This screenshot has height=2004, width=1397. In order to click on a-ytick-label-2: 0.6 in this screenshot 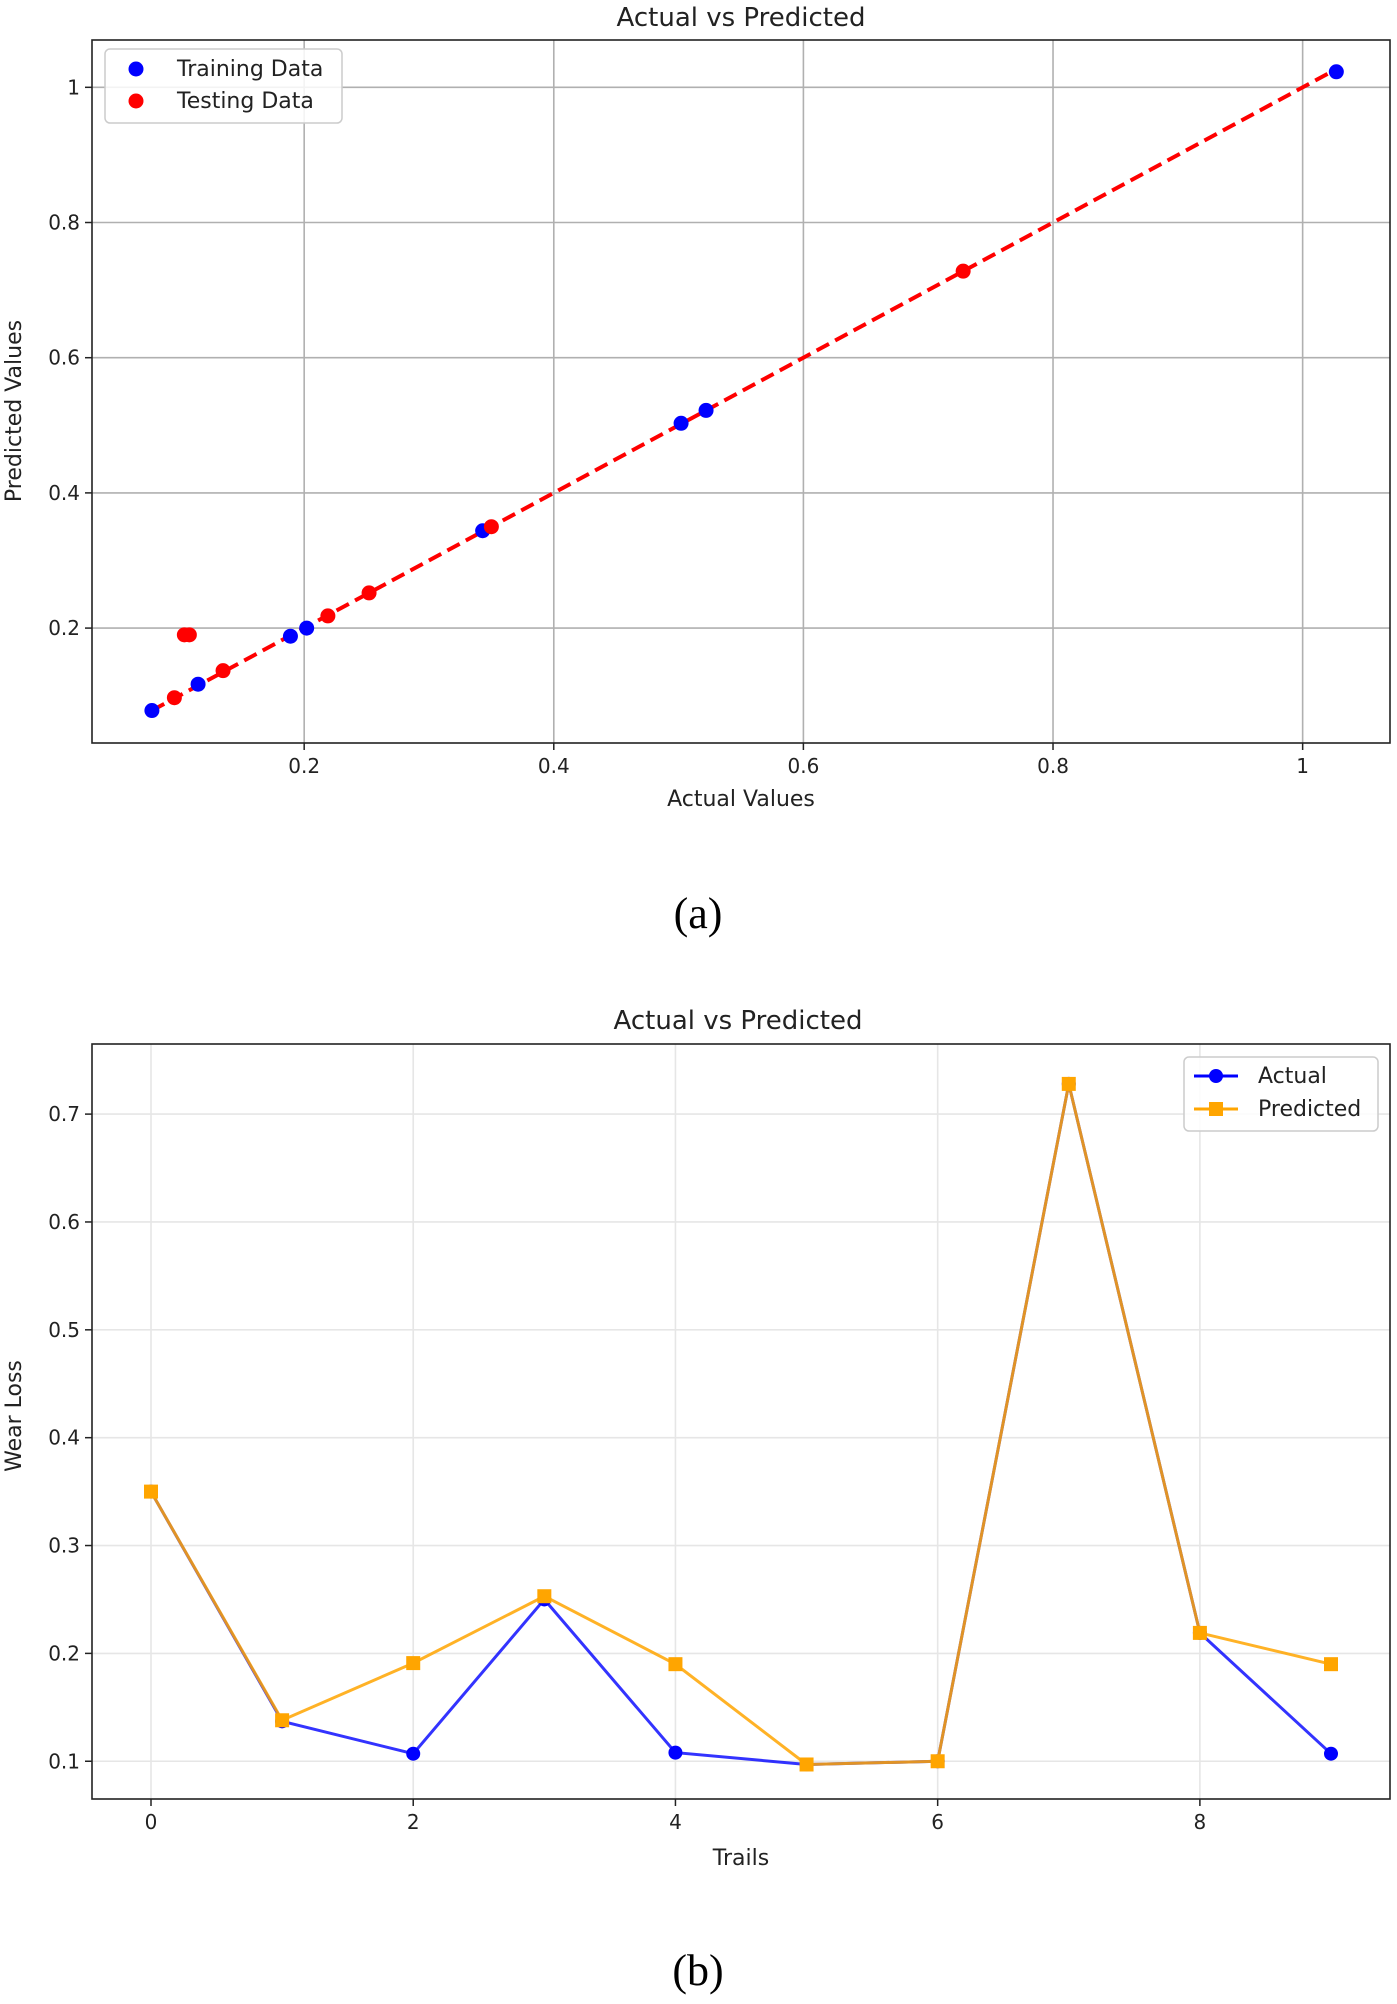, I will do `click(64, 358)`.